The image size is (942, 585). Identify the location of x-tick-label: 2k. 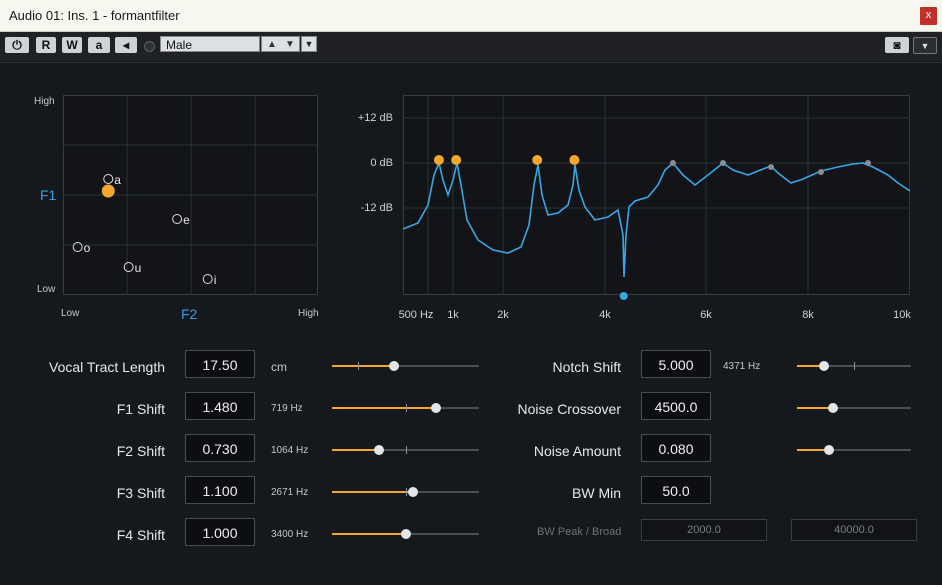
(503, 315).